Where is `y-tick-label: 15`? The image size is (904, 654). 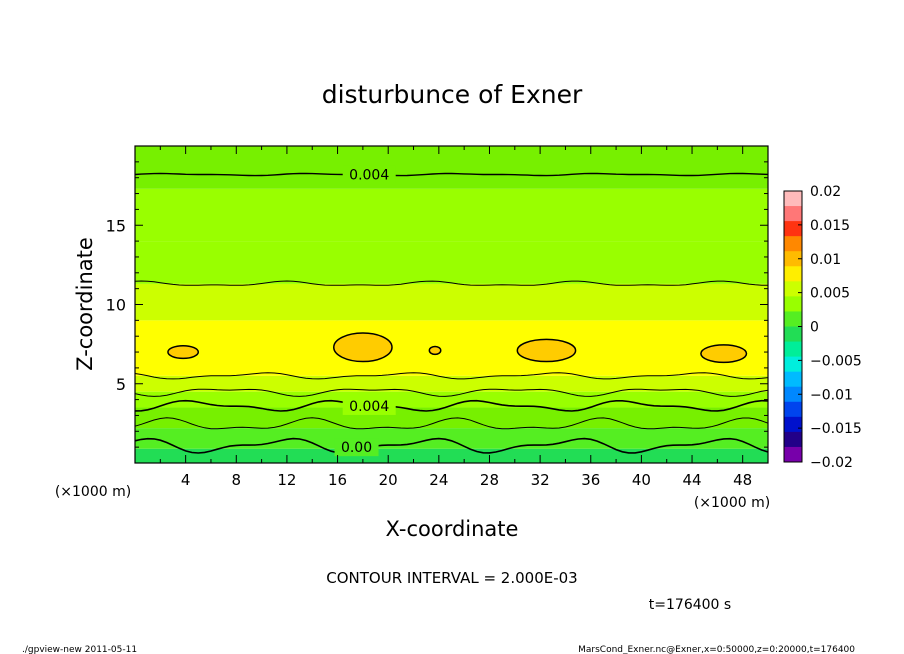 y-tick-label: 15 is located at coordinates (116, 225).